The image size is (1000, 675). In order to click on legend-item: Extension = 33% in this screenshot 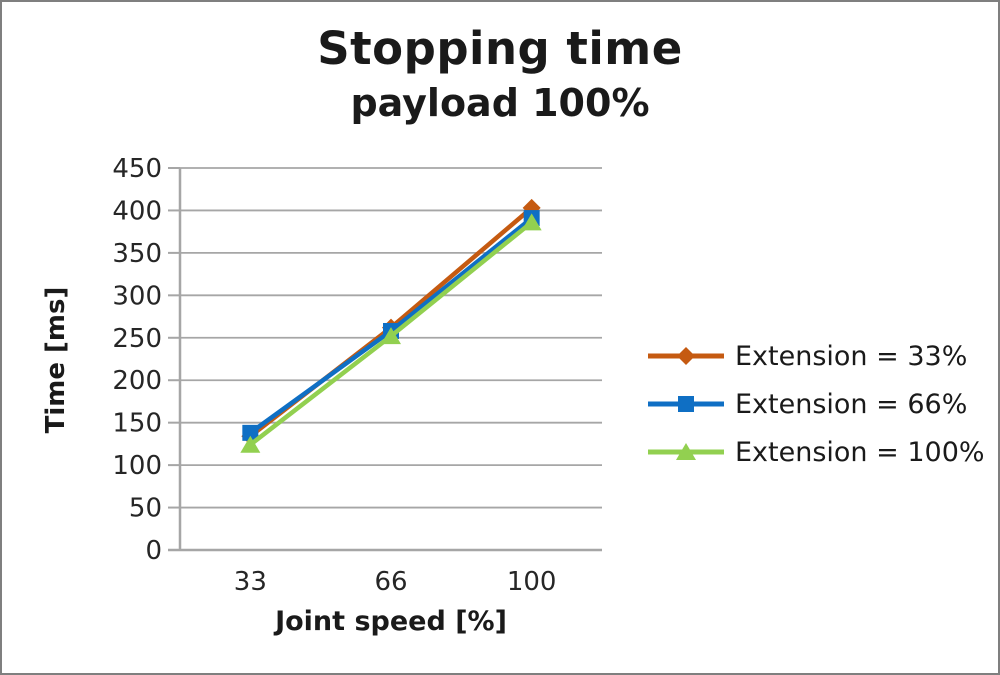, I will do `click(823, 356)`.